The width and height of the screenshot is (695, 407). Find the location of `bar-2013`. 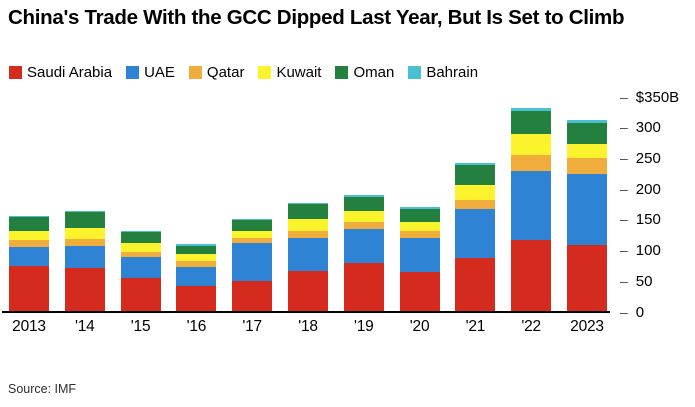

bar-2013 is located at coordinates (29, 263).